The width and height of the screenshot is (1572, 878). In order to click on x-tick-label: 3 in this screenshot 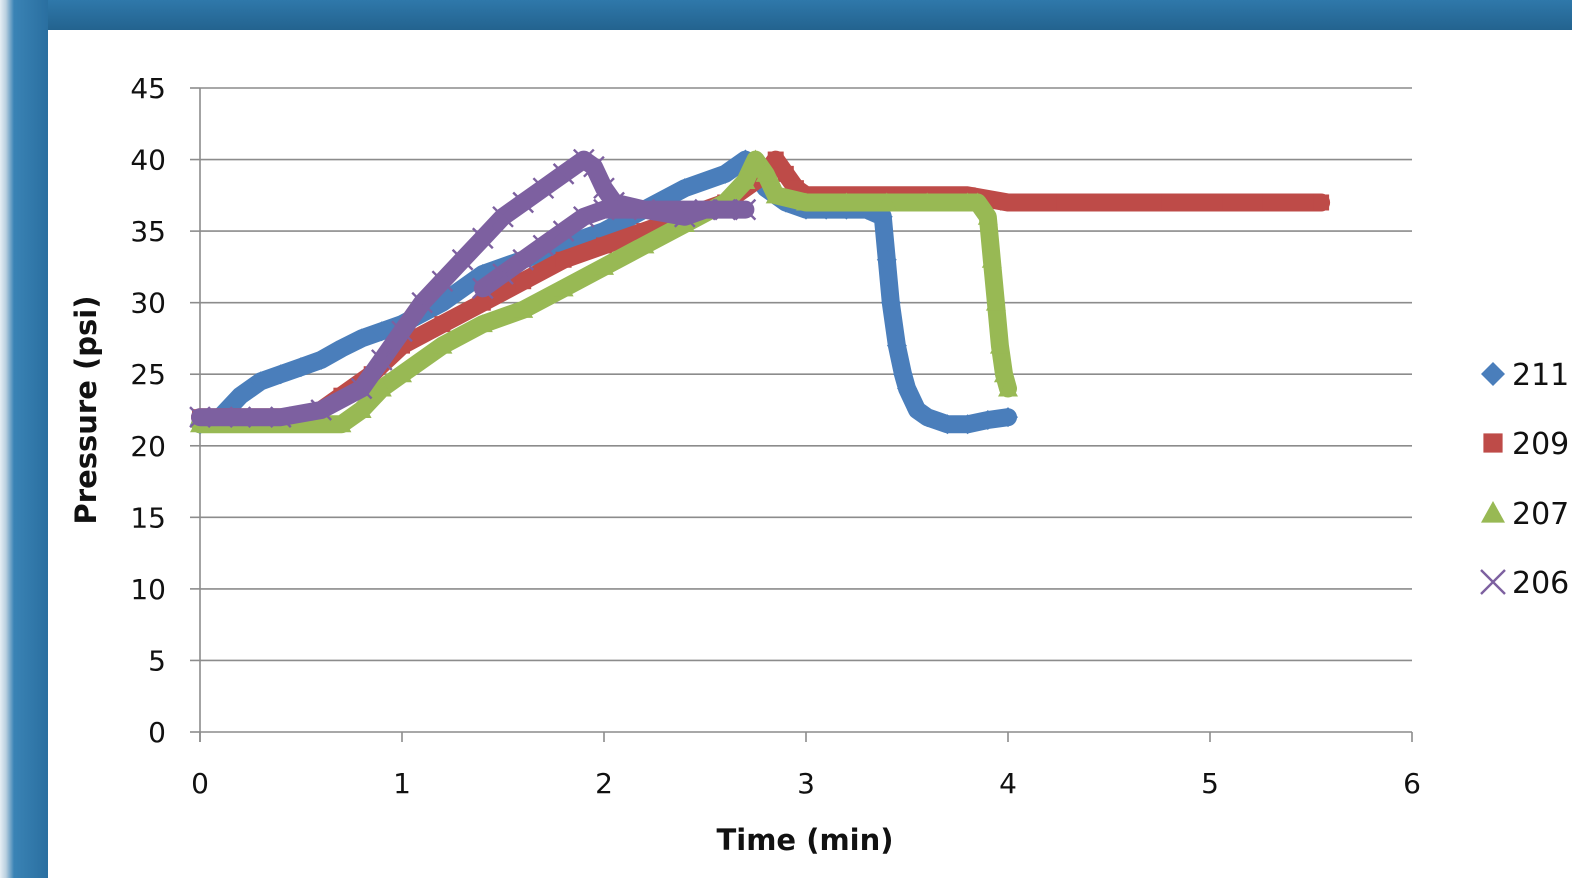, I will do `click(806, 783)`.